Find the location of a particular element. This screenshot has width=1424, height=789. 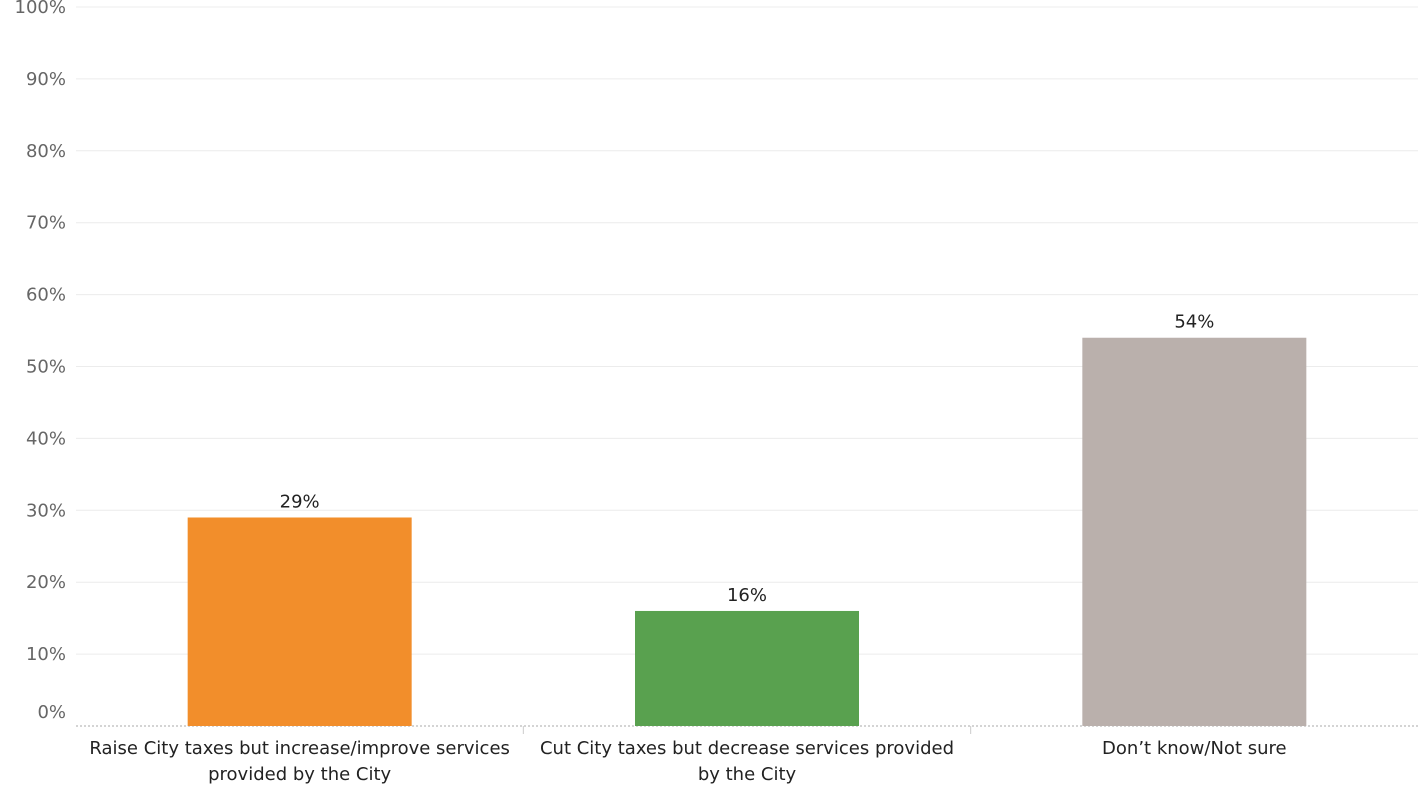

y-tick-label: 80% is located at coordinates (46, 151).